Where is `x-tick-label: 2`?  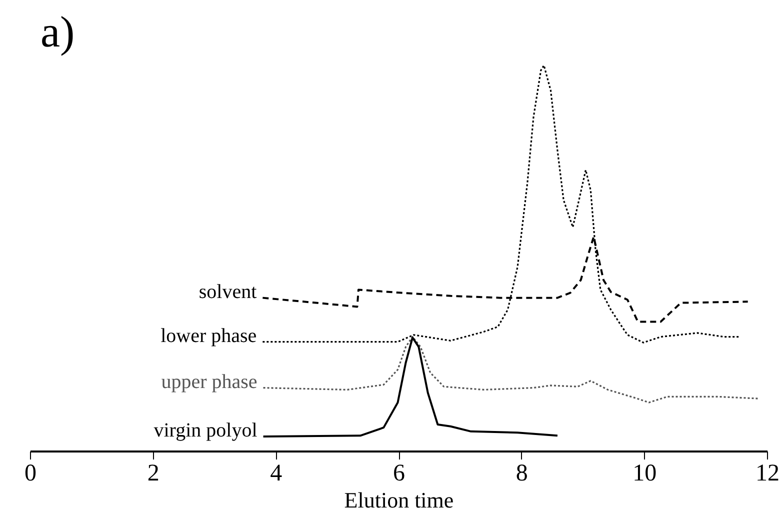 x-tick-label: 2 is located at coordinates (153, 473).